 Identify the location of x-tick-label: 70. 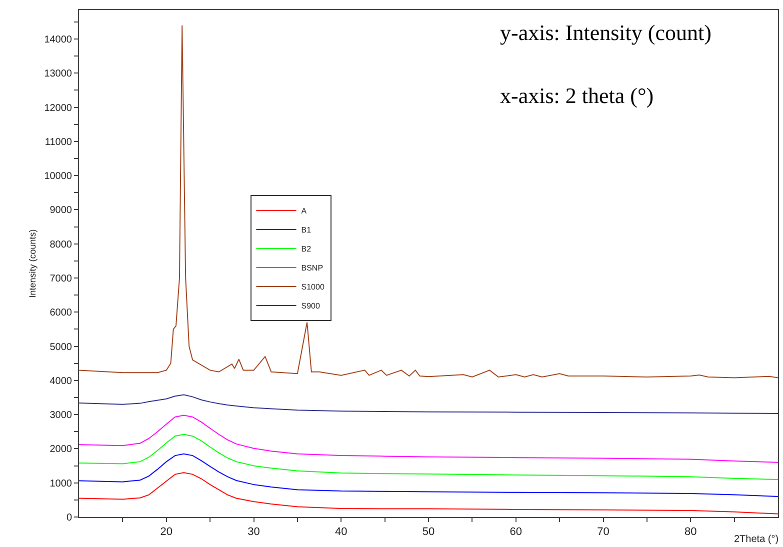
(603, 532).